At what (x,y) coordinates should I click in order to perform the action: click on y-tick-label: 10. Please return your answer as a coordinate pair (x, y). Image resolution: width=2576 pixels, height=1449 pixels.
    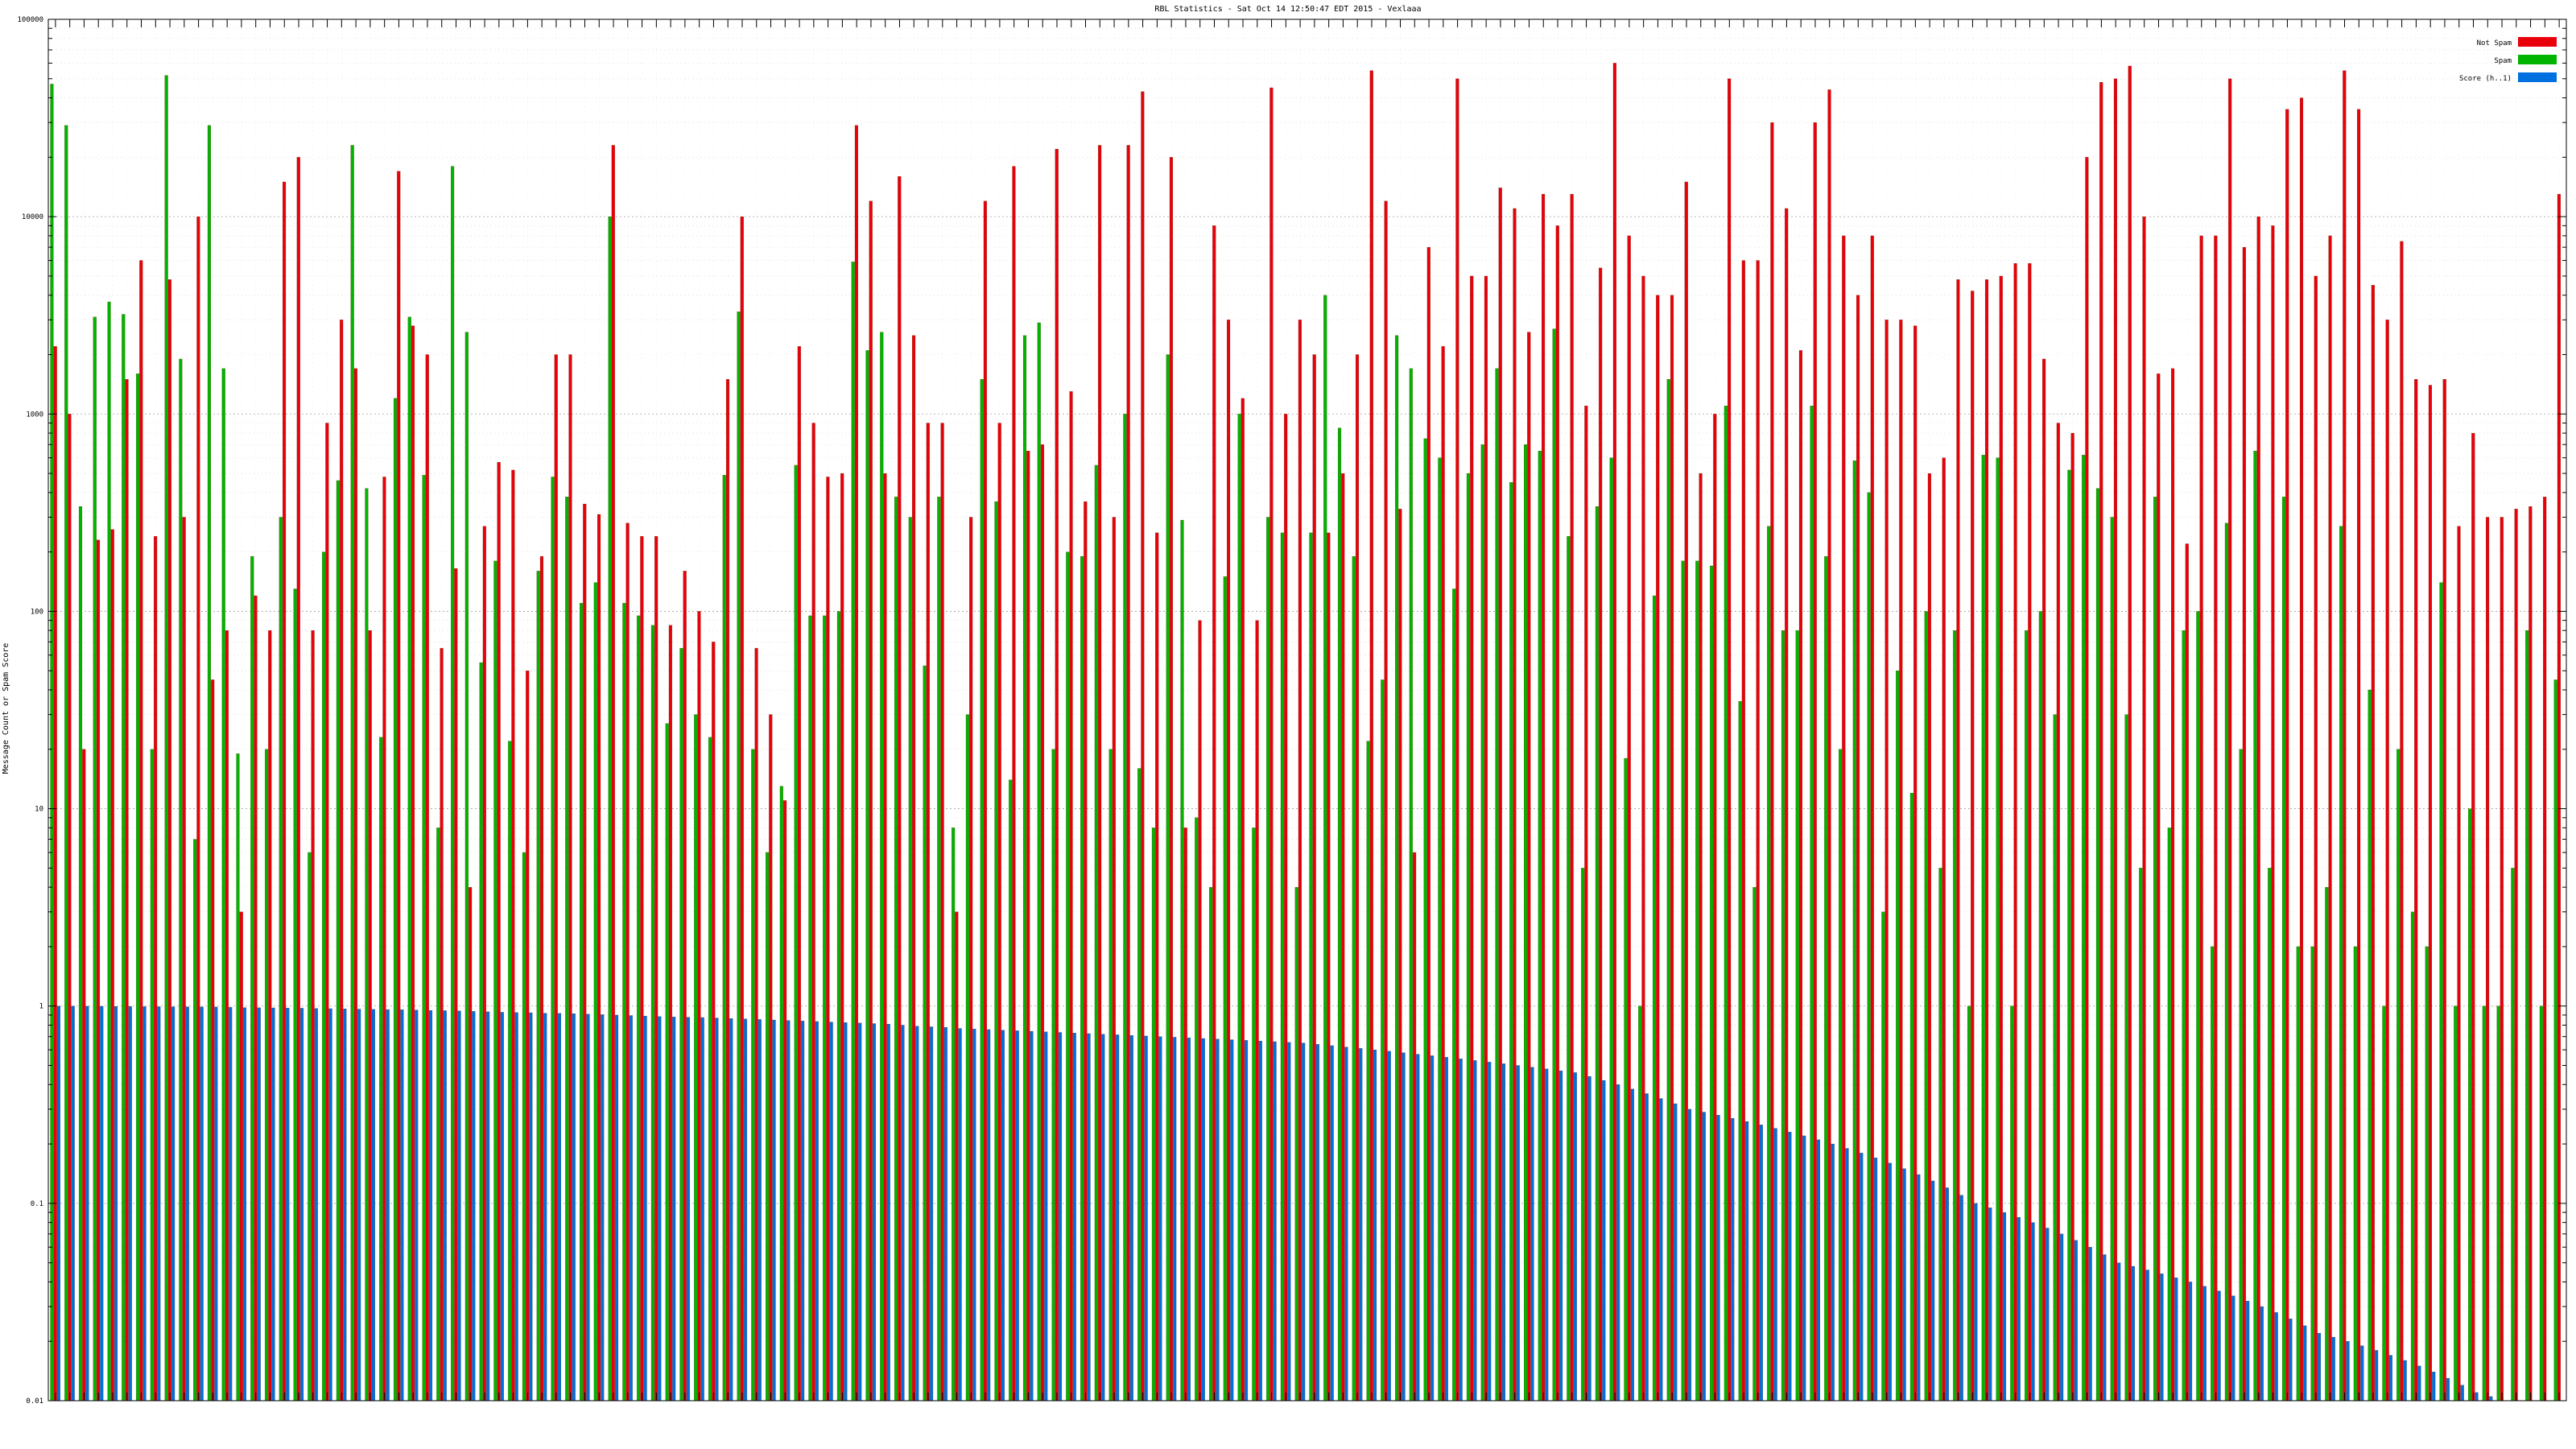
    Looking at the image, I should click on (39, 810).